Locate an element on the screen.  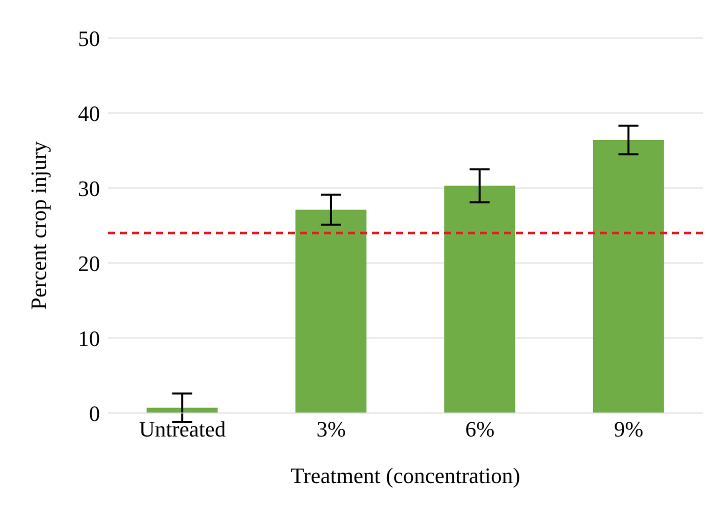
y-tick-label: 10 is located at coordinates (89, 338).